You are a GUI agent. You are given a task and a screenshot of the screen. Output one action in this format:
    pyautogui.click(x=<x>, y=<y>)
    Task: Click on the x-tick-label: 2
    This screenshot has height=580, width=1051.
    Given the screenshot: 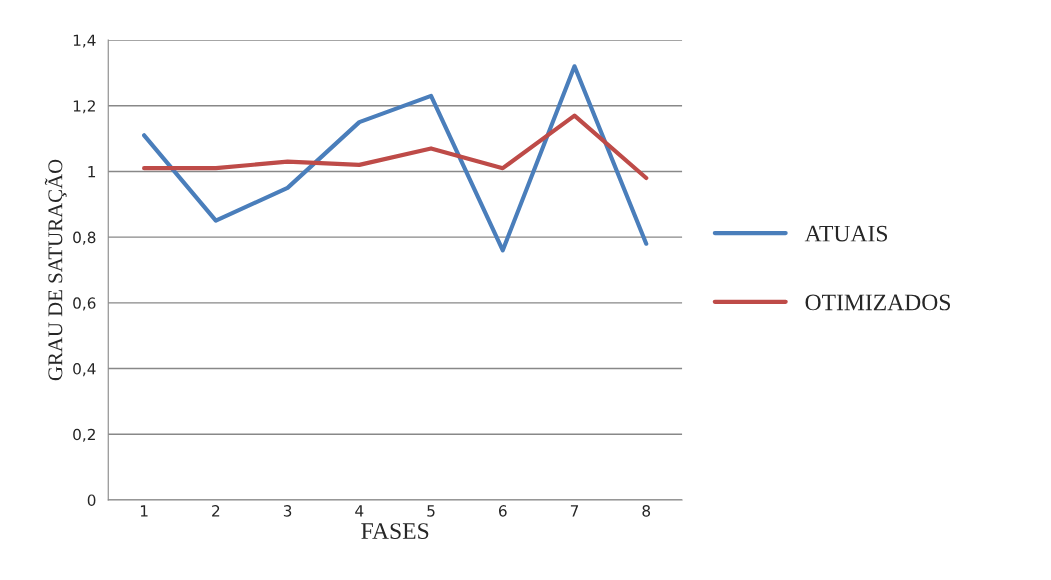 What is the action you would take?
    pyautogui.click(x=216, y=511)
    